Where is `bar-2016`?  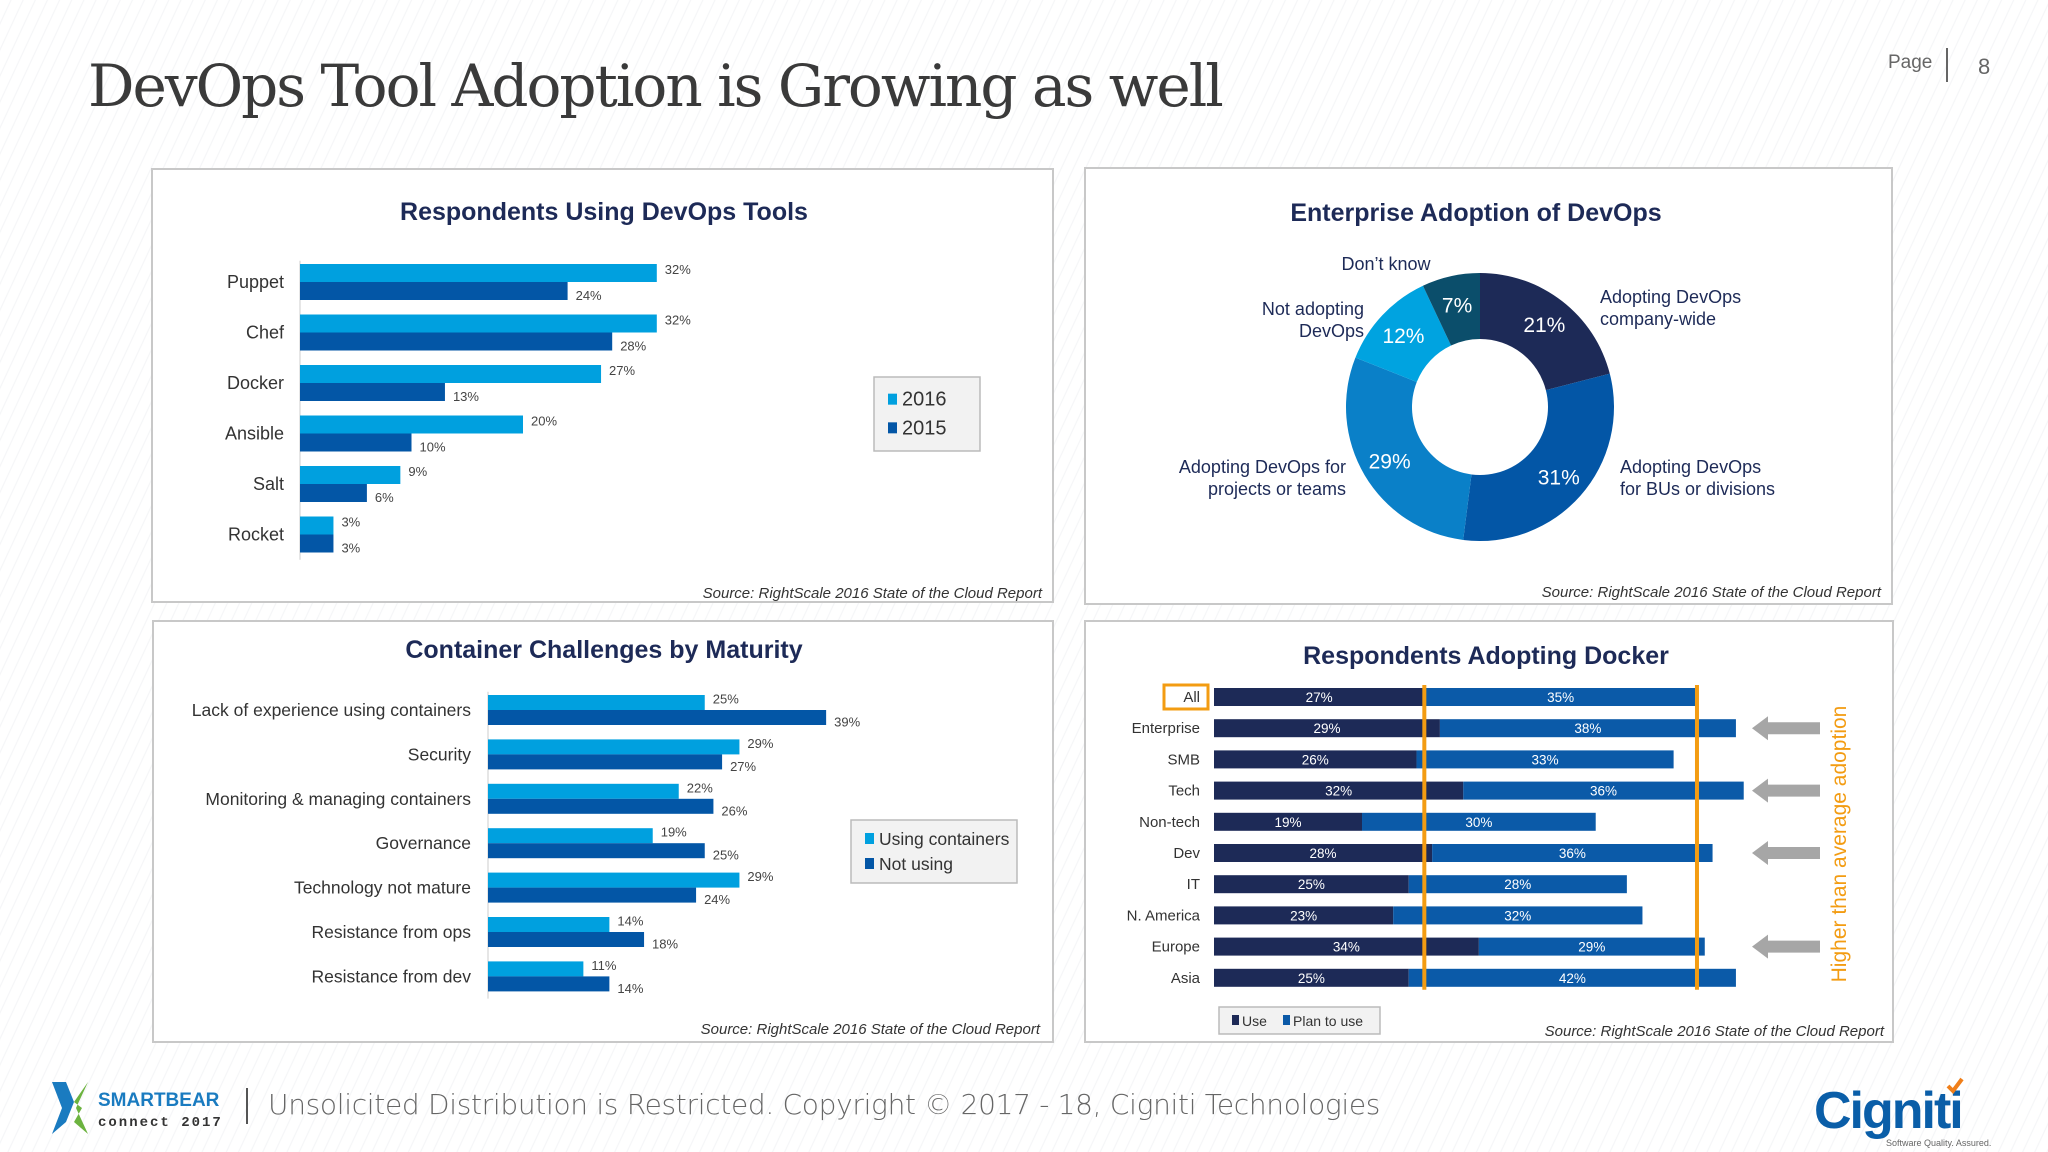 bar-2016 is located at coordinates (451, 374).